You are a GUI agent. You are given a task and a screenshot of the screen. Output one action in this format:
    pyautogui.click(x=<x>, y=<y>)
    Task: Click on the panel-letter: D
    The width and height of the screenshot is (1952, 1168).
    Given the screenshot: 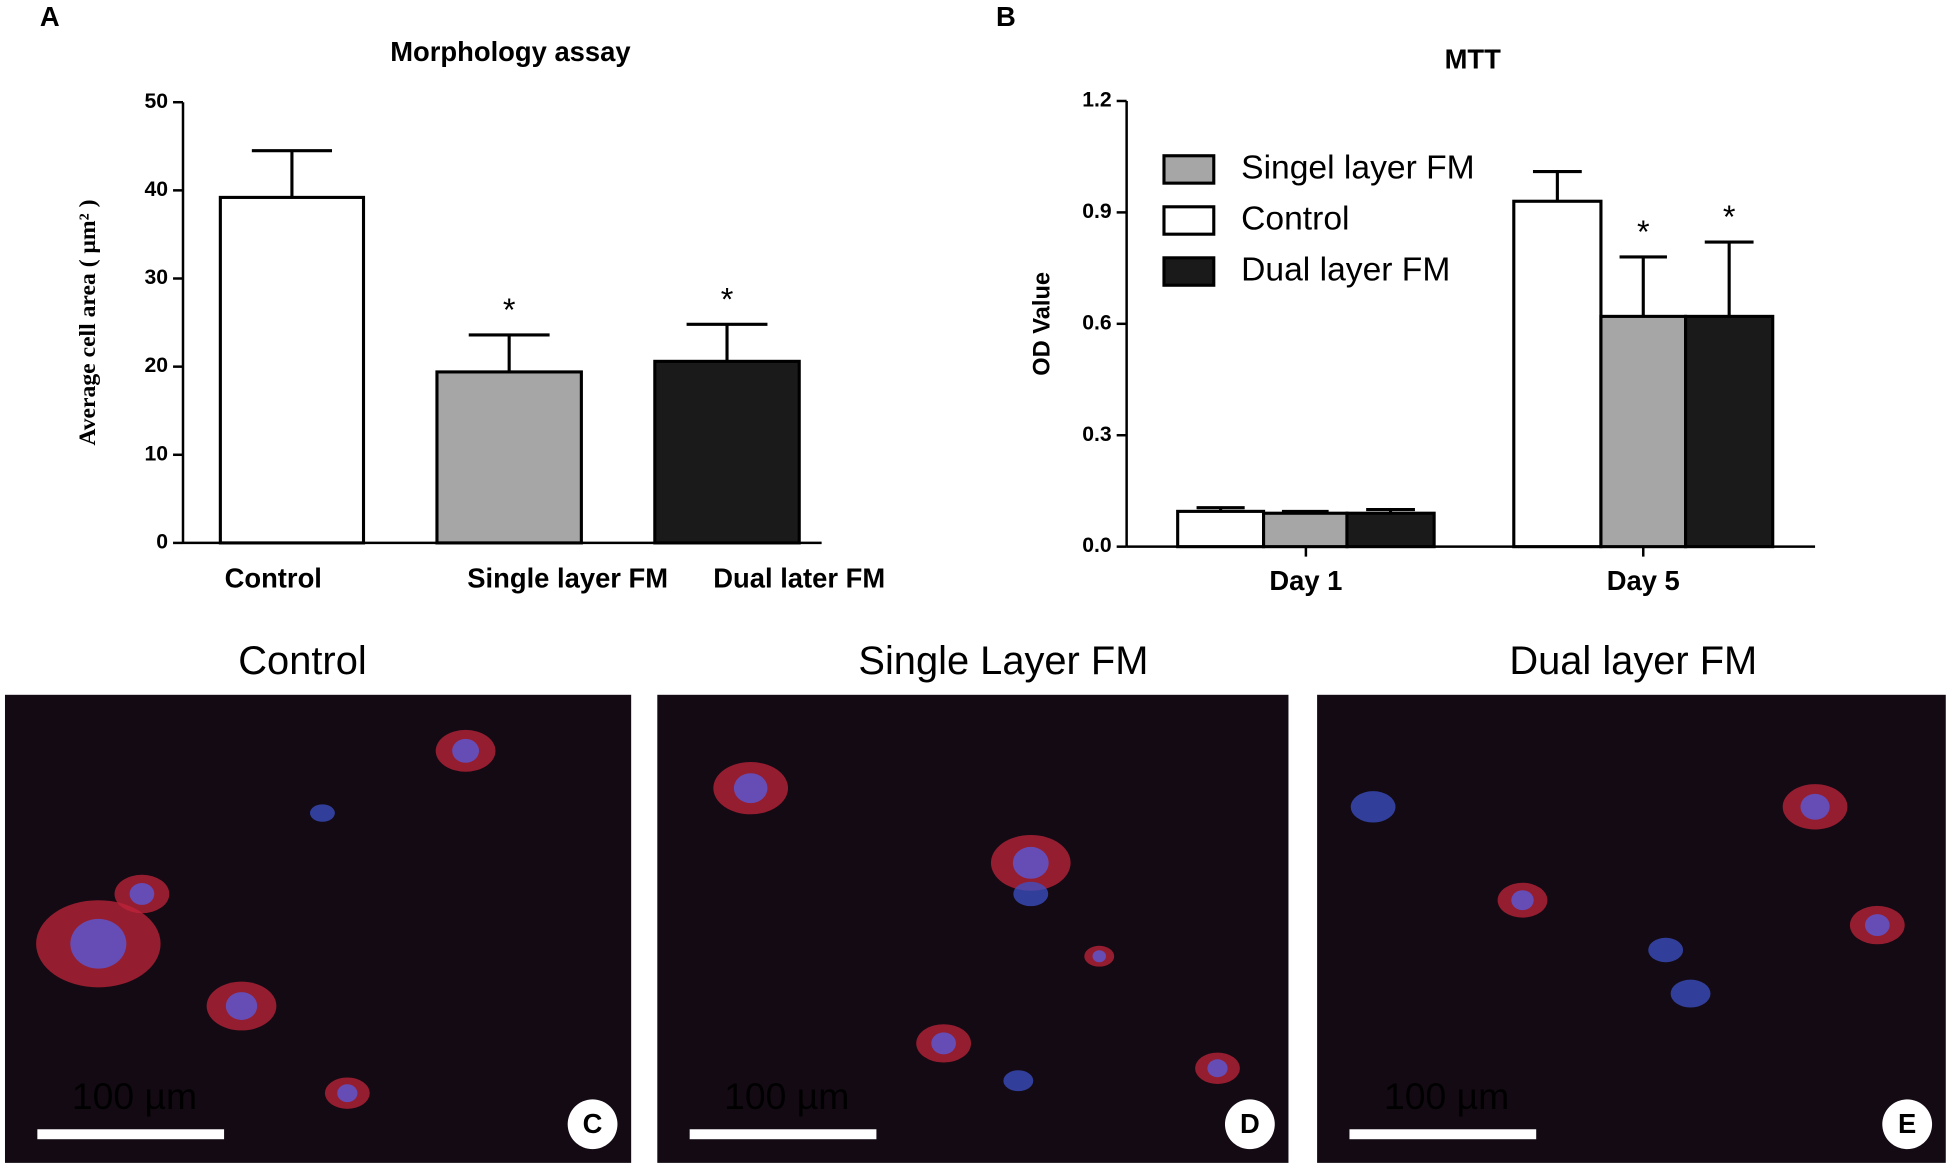 What is the action you would take?
    pyautogui.click(x=1250, y=1123)
    